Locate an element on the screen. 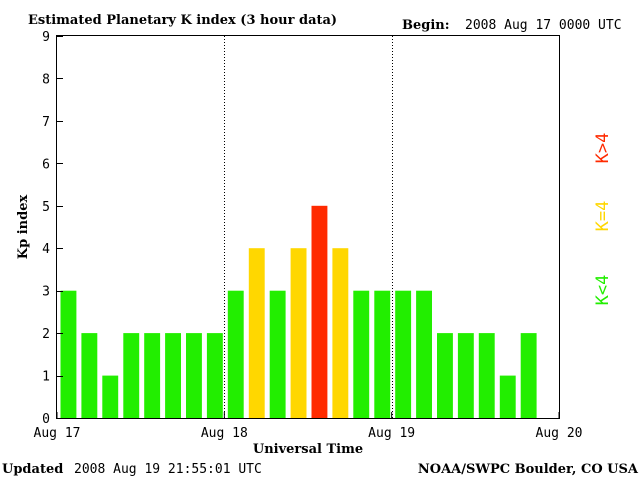 The width and height of the screenshot is (640, 484). begin-label: Begin: is located at coordinates (426, 25).